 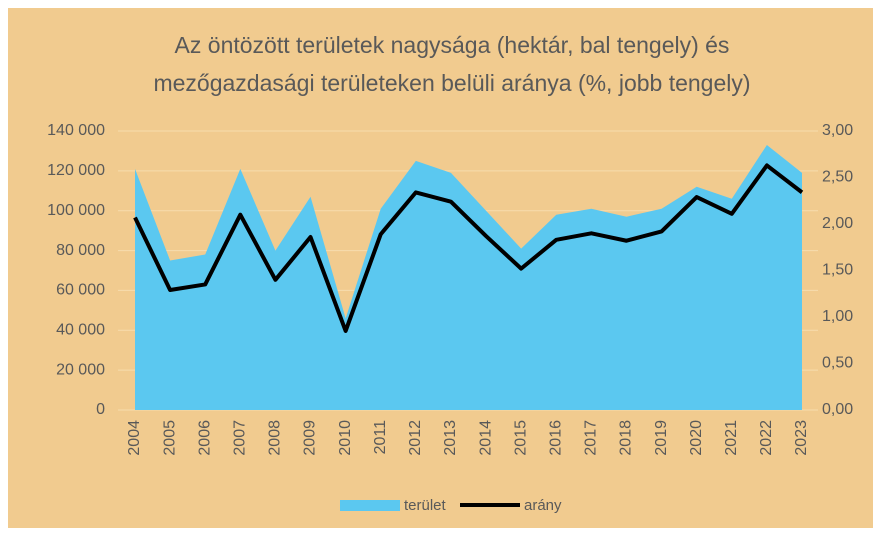 I want to click on x-tick-label: 2012, so click(x=415, y=438).